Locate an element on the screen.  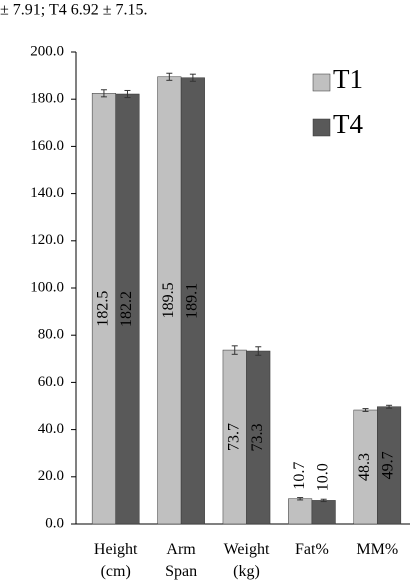
x-tick-line: (kg) is located at coordinates (246, 571).